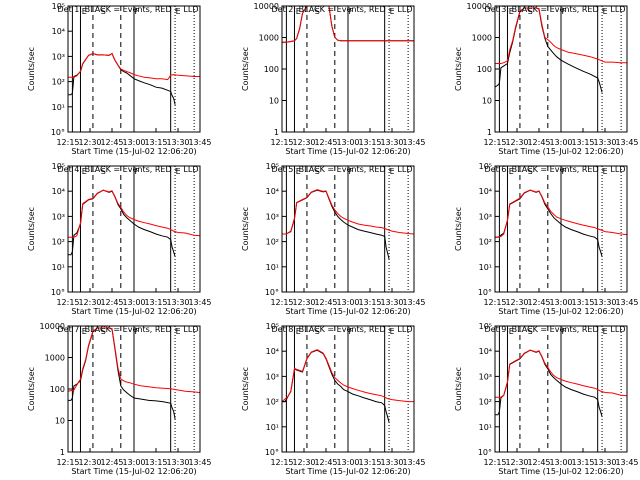 This screenshot has width=640, height=480. I want to click on y-tick-label: 10¹, so click(485, 267).